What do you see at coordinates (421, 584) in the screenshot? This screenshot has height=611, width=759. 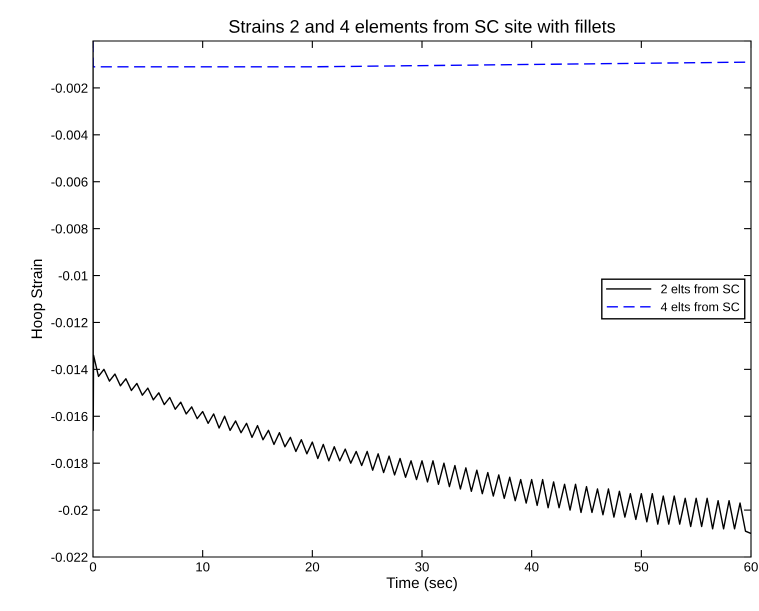 I see `x-axis-title: Time (sec)` at bounding box center [421, 584].